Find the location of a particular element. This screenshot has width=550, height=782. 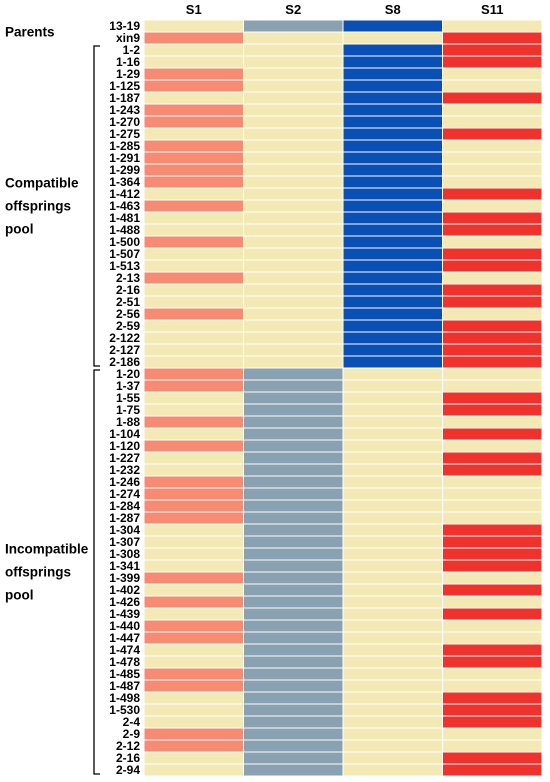

row-label-1-227: 1-227 is located at coordinates (124, 458).